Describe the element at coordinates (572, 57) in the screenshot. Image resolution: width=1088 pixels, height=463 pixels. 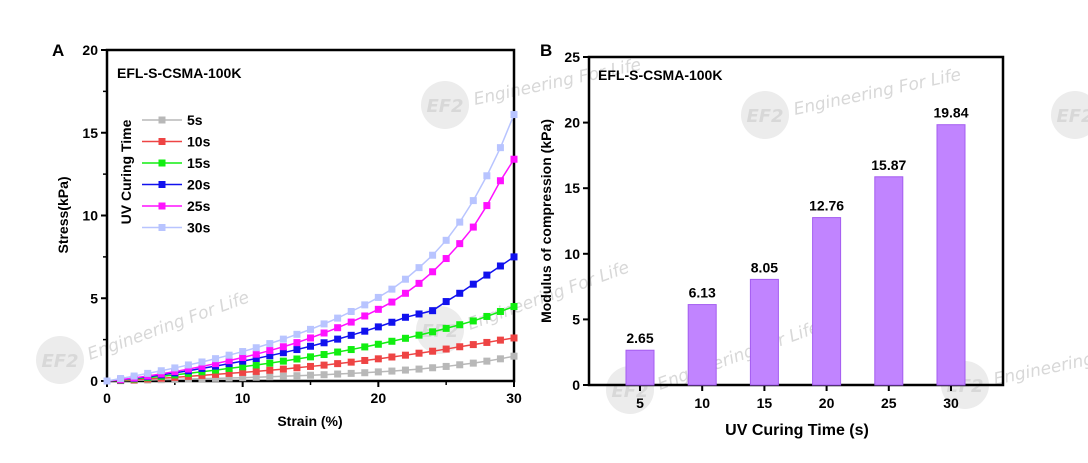
I see `y-tick-label-b: 25` at that location.